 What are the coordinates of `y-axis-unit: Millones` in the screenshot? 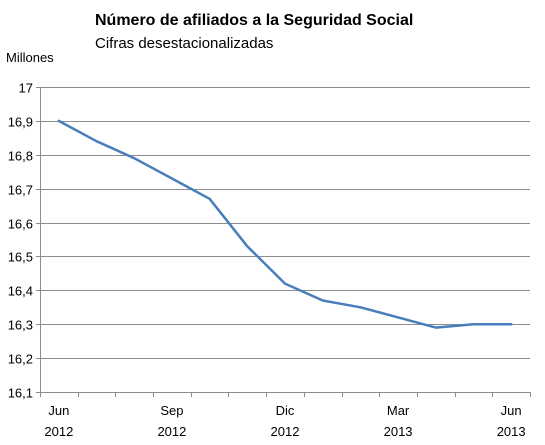 It's located at (30, 57).